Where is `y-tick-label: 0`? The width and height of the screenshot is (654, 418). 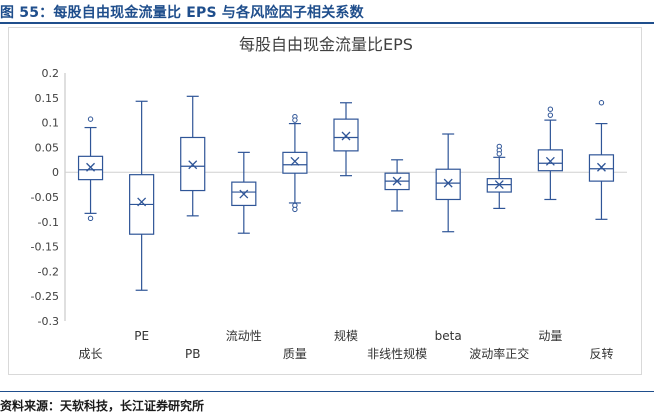 y-tick-label: 0 is located at coordinates (55, 172).